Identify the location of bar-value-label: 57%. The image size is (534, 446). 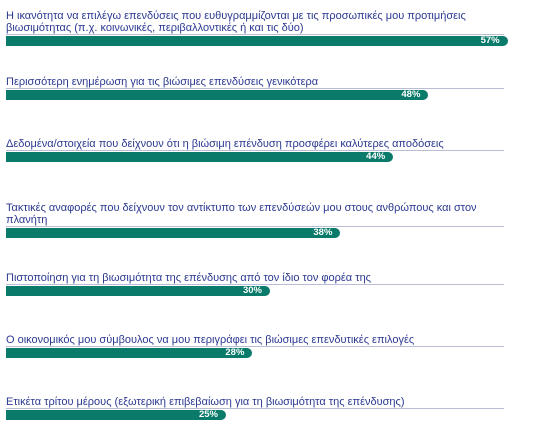
(490, 40).